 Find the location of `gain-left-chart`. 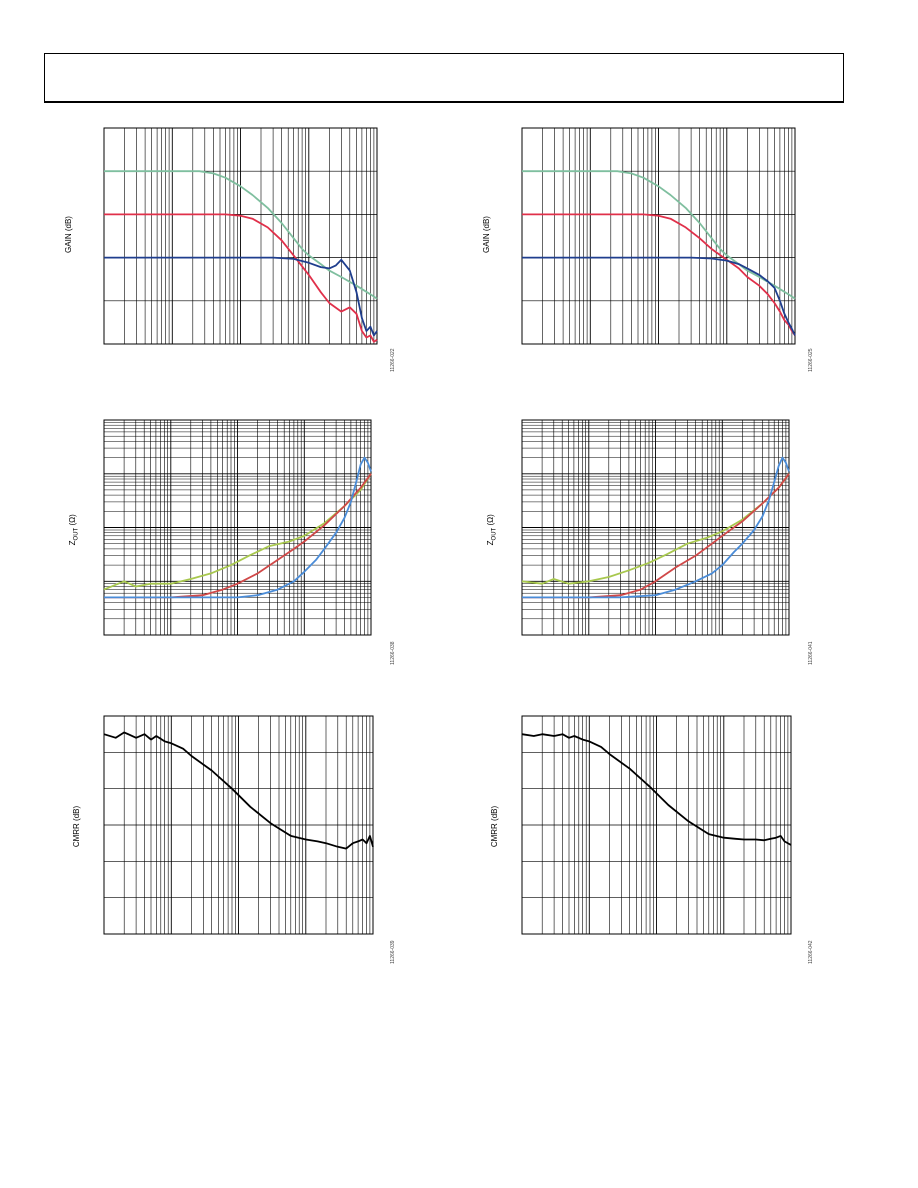

gain-left-chart is located at coordinates (240, 236).